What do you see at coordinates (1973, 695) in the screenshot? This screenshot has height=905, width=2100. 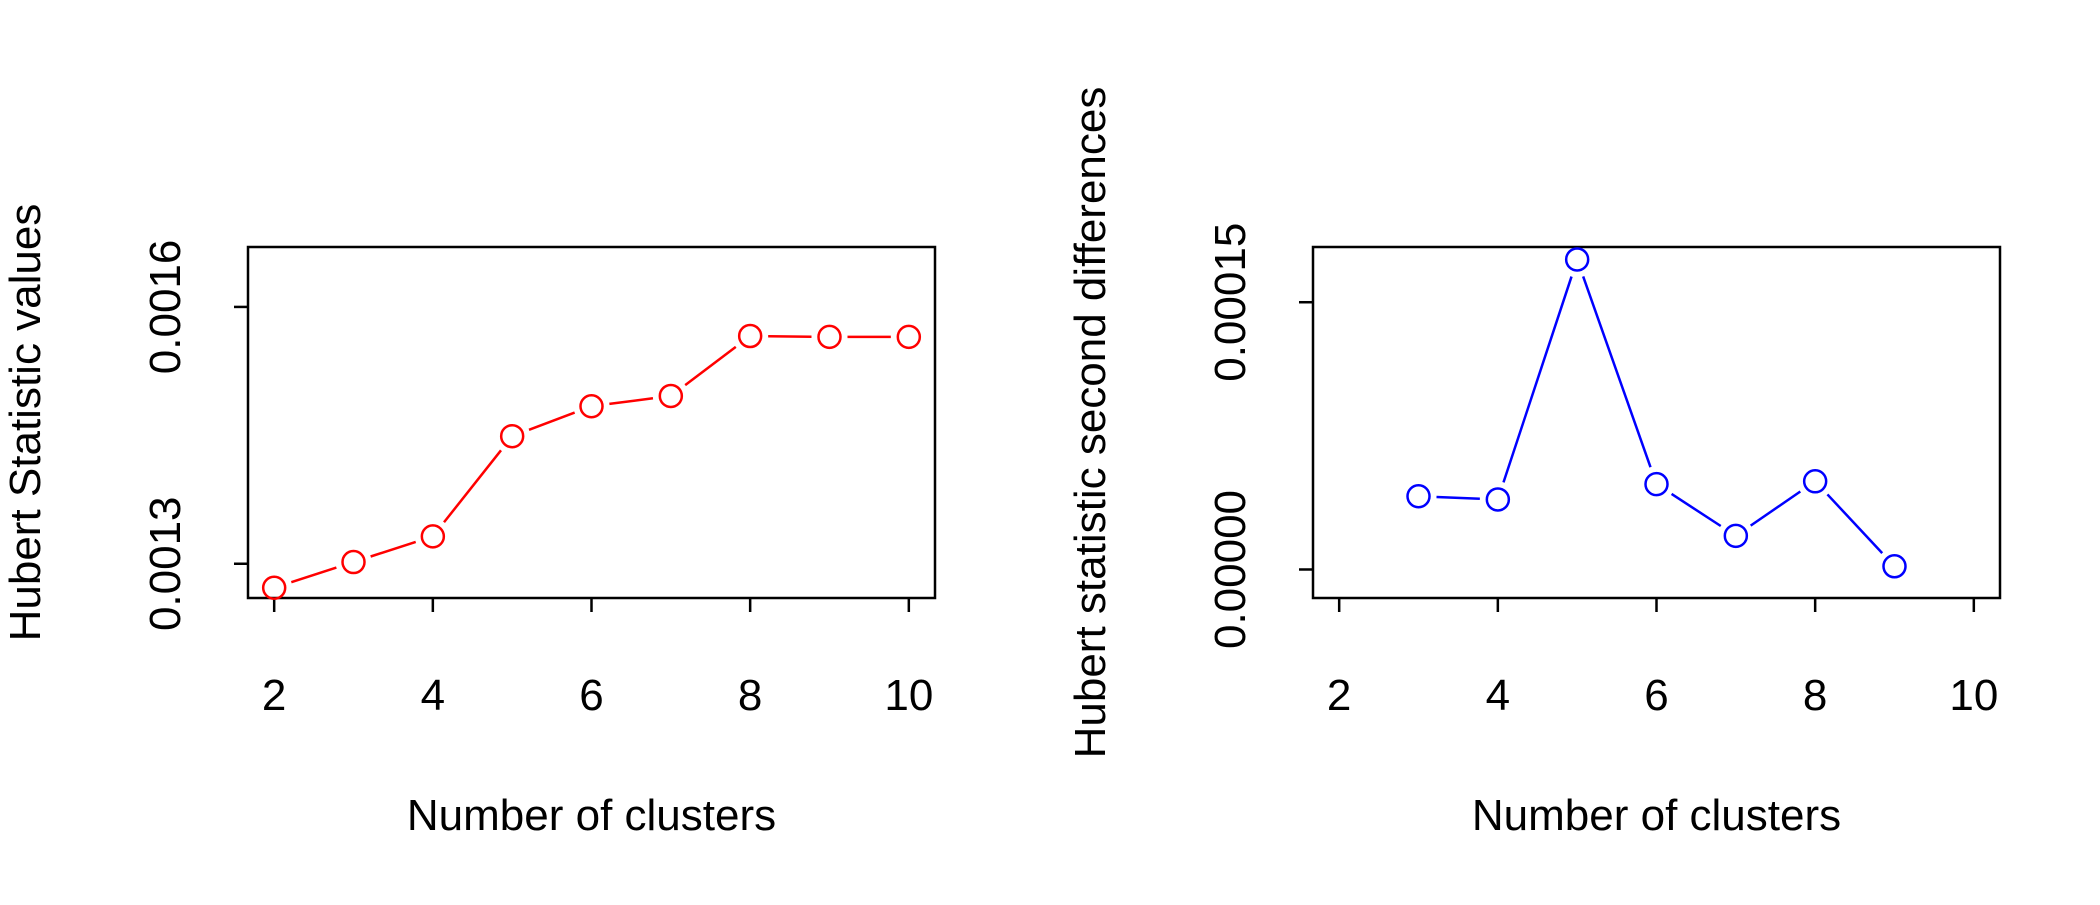 I see `right-x-tick-label: 10` at bounding box center [1973, 695].